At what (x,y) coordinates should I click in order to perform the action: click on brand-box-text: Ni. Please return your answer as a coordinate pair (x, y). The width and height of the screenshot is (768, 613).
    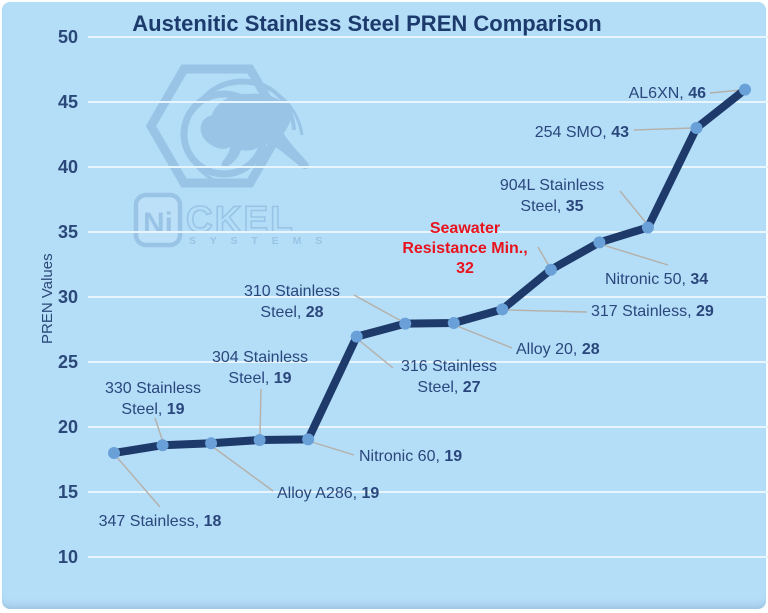
    Looking at the image, I should click on (158, 223).